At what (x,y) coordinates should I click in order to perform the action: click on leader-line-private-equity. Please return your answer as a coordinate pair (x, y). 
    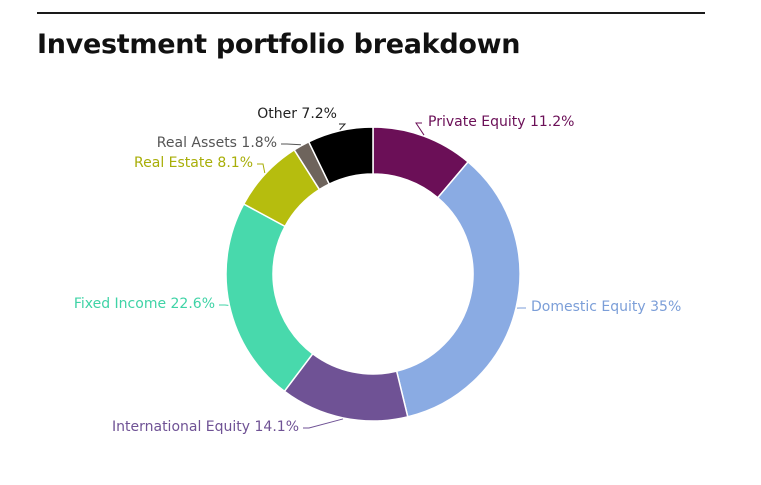
    Looking at the image, I should click on (420, 129).